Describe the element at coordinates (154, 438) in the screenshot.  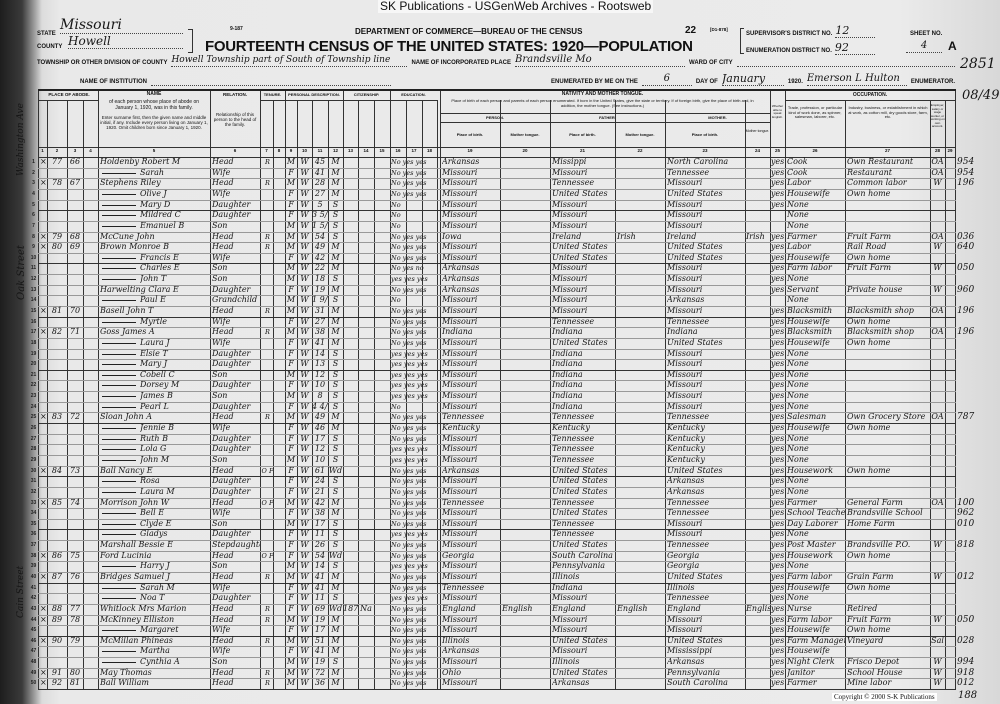
I see `person-name: Ruth B` at that location.